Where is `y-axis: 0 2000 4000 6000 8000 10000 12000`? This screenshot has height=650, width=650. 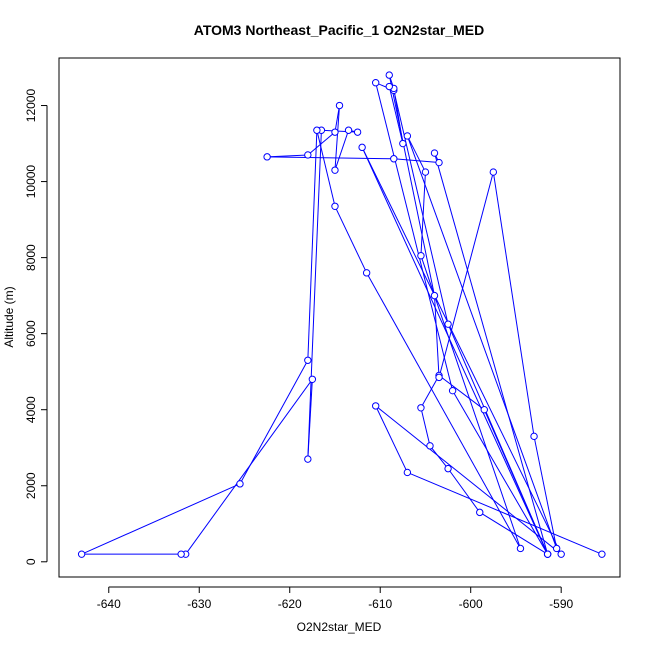 y-axis: 0 2000 4000 6000 8000 10000 12000 is located at coordinates (36, 327).